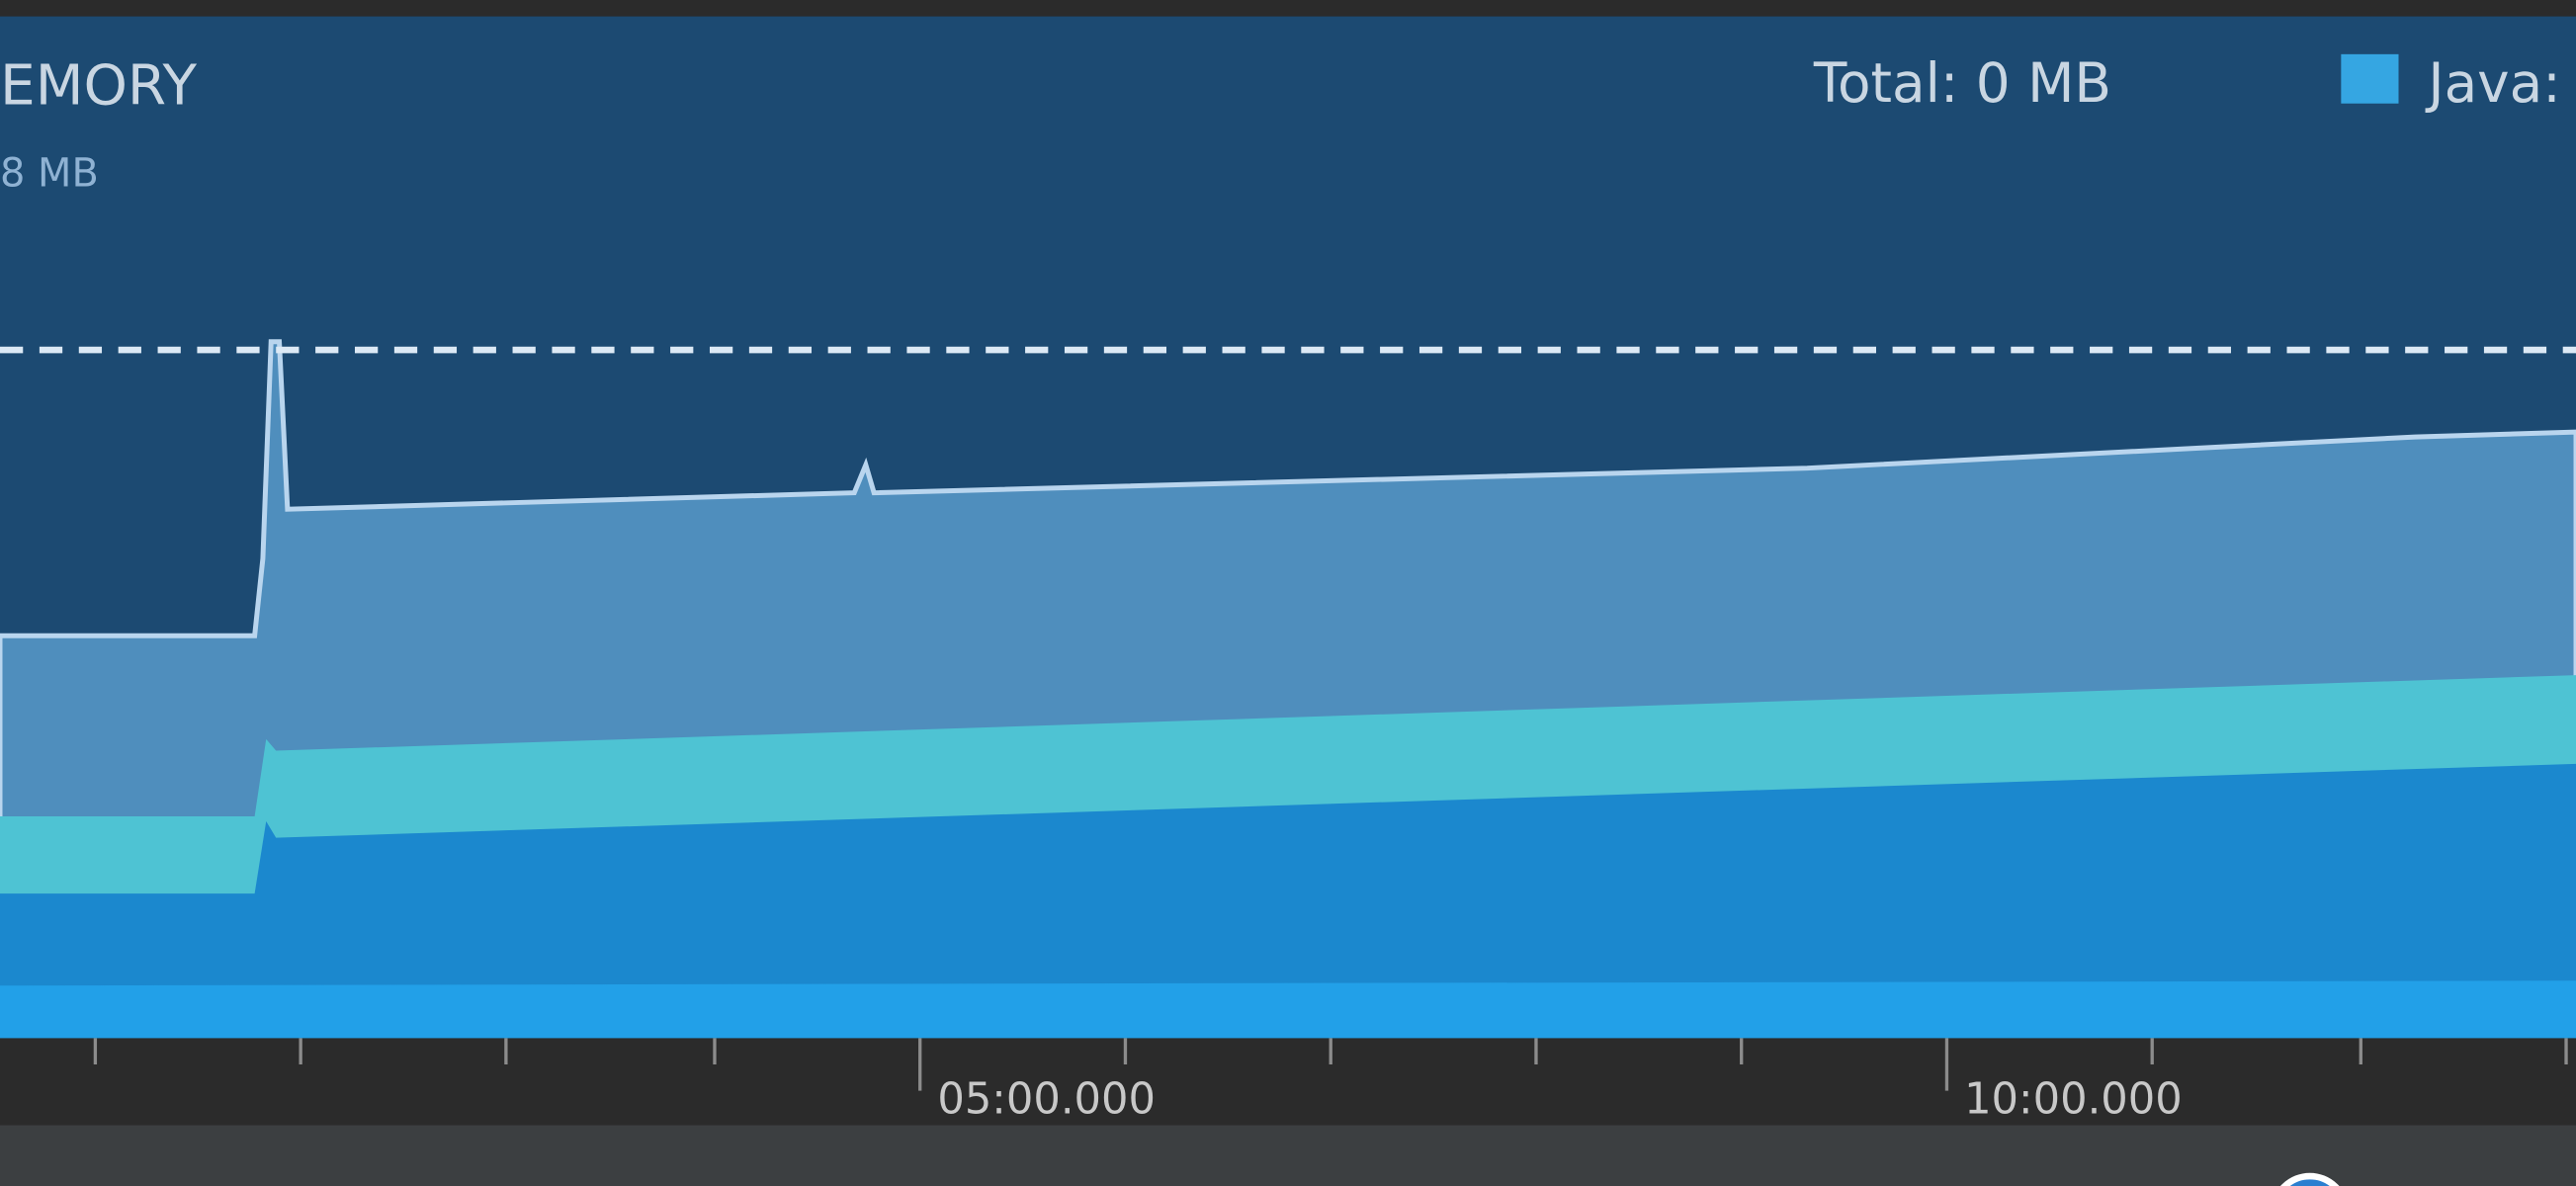  Describe the element at coordinates (49, 173) in the screenshot. I see `subtitle: 8 MB` at that location.